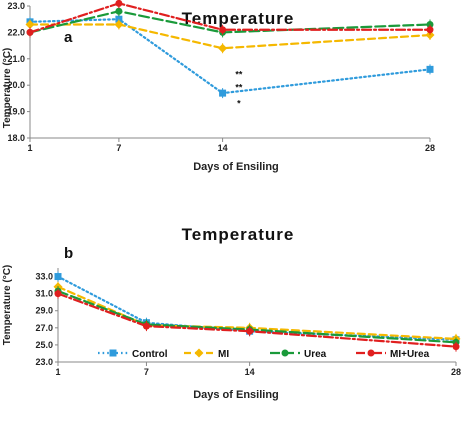 This screenshot has height=442, width=474. I want to click on y-tick-label-b: 25.0, so click(44, 345).